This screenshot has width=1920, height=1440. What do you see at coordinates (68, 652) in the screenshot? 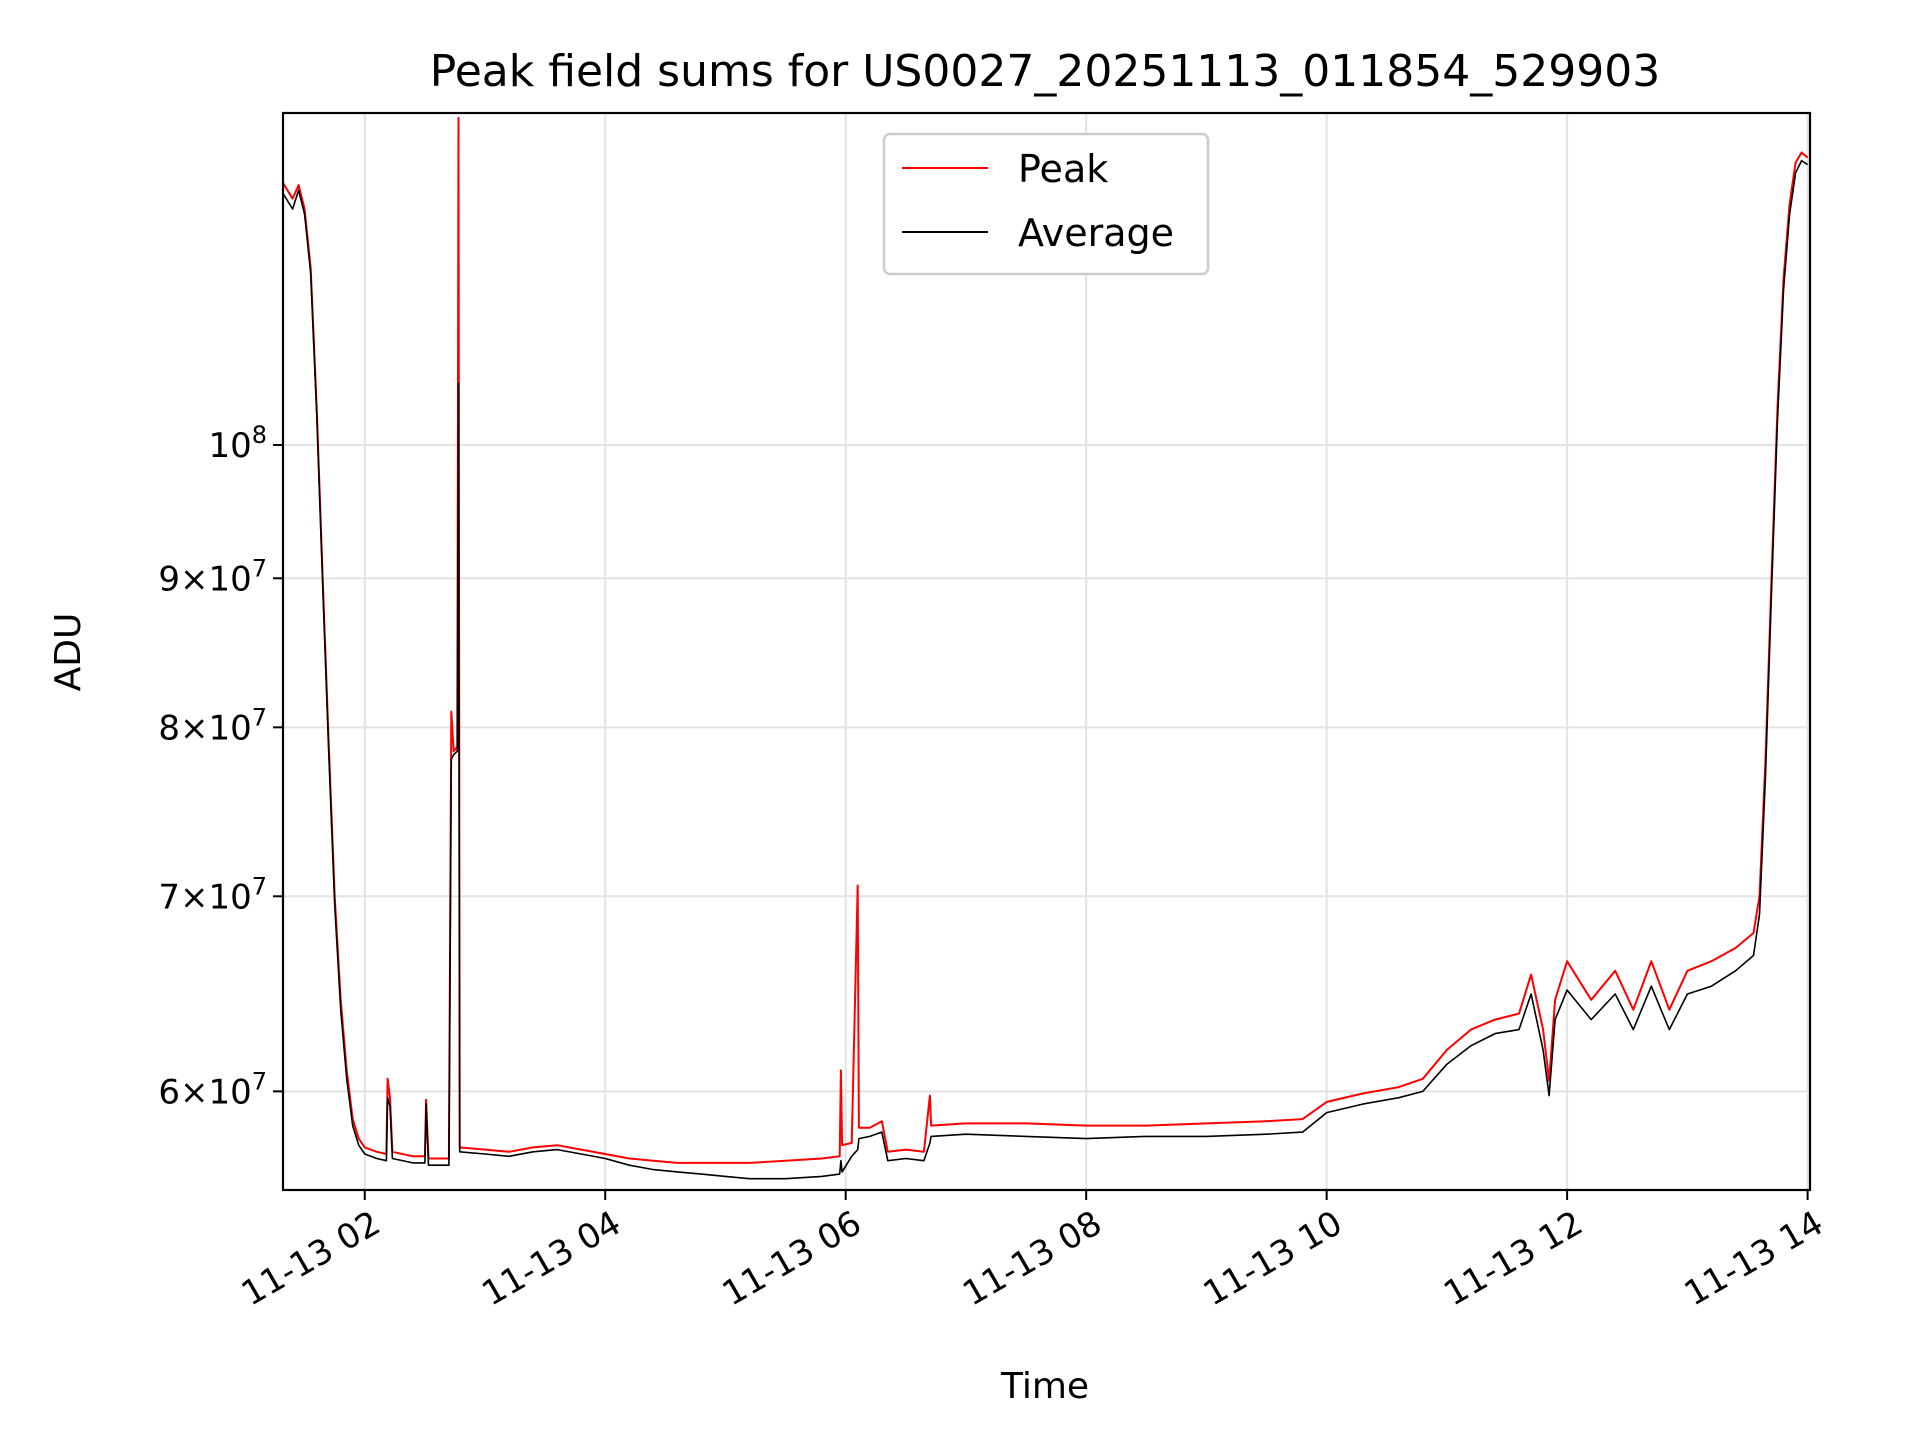
I see `y-axis-label: ADU` at bounding box center [68, 652].